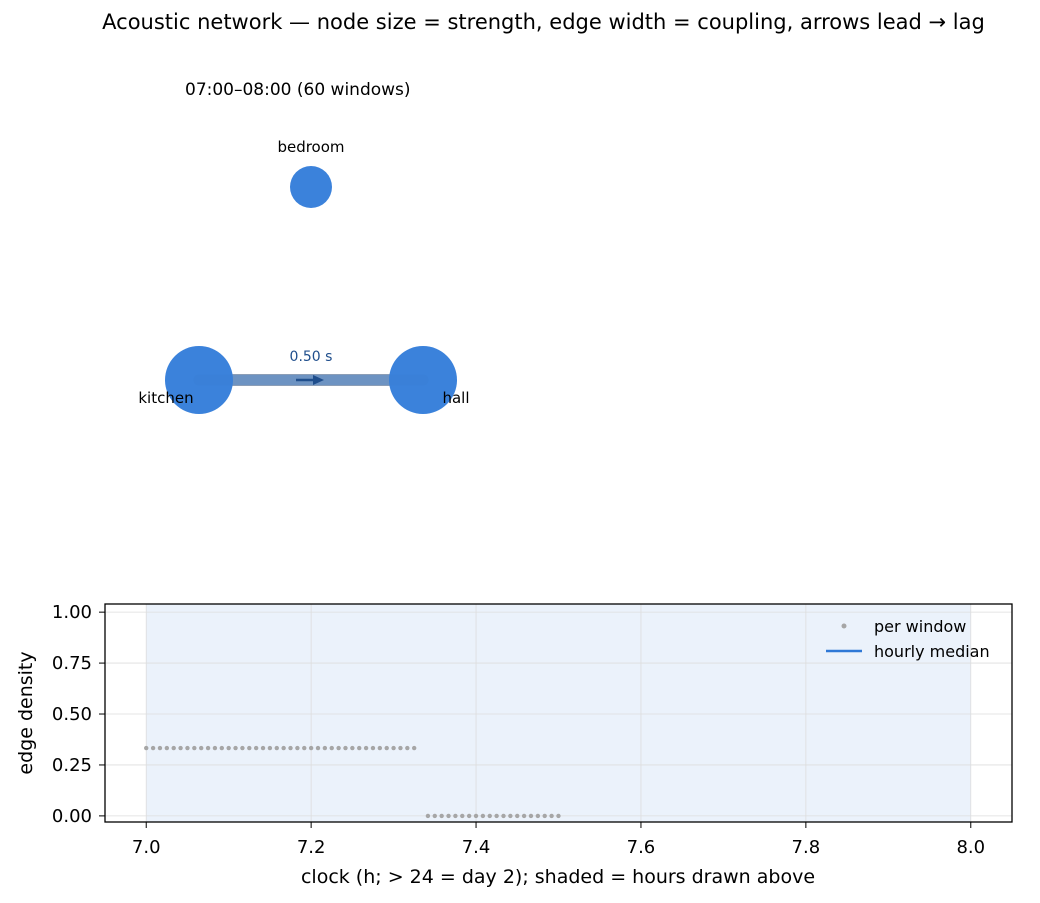  Describe the element at coordinates (806, 847) in the screenshot. I see `x-tick-label: 7.8` at that location.